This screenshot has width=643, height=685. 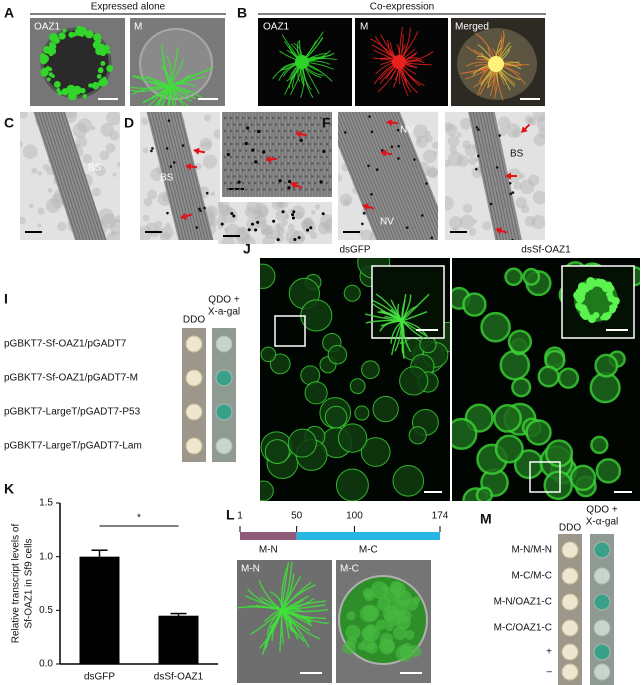 I want to click on domain-tick-label: 174, so click(x=440, y=516).